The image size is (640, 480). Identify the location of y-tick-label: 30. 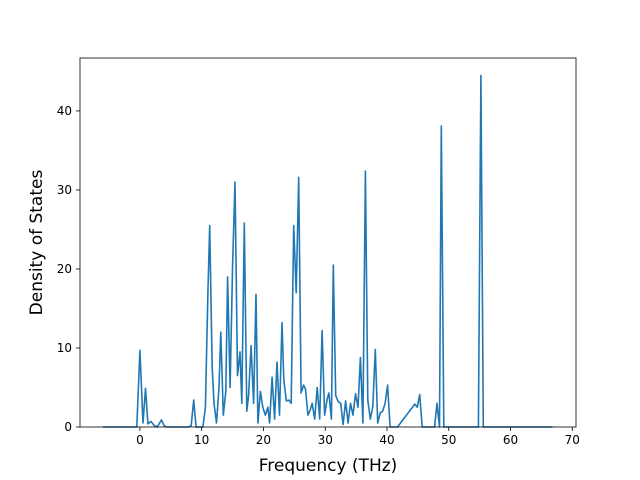
(64, 190).